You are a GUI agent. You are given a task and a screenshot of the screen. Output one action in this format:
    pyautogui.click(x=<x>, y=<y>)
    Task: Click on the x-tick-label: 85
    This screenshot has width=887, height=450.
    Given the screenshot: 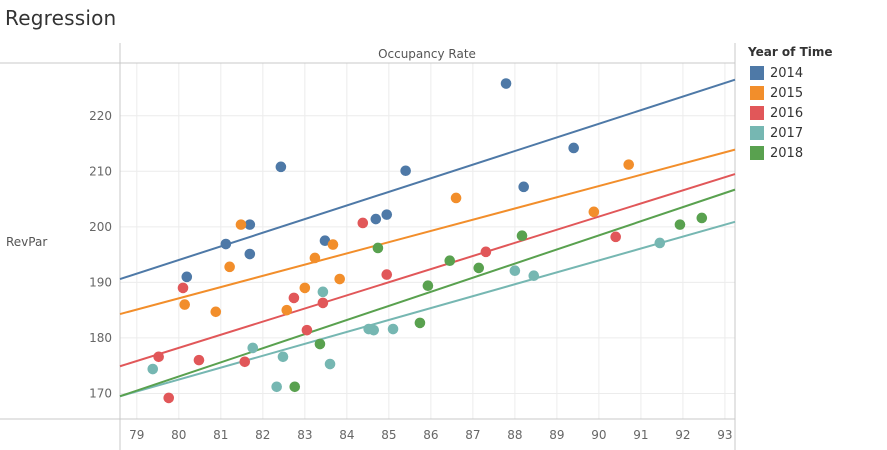 What is the action you would take?
    pyautogui.click(x=388, y=435)
    